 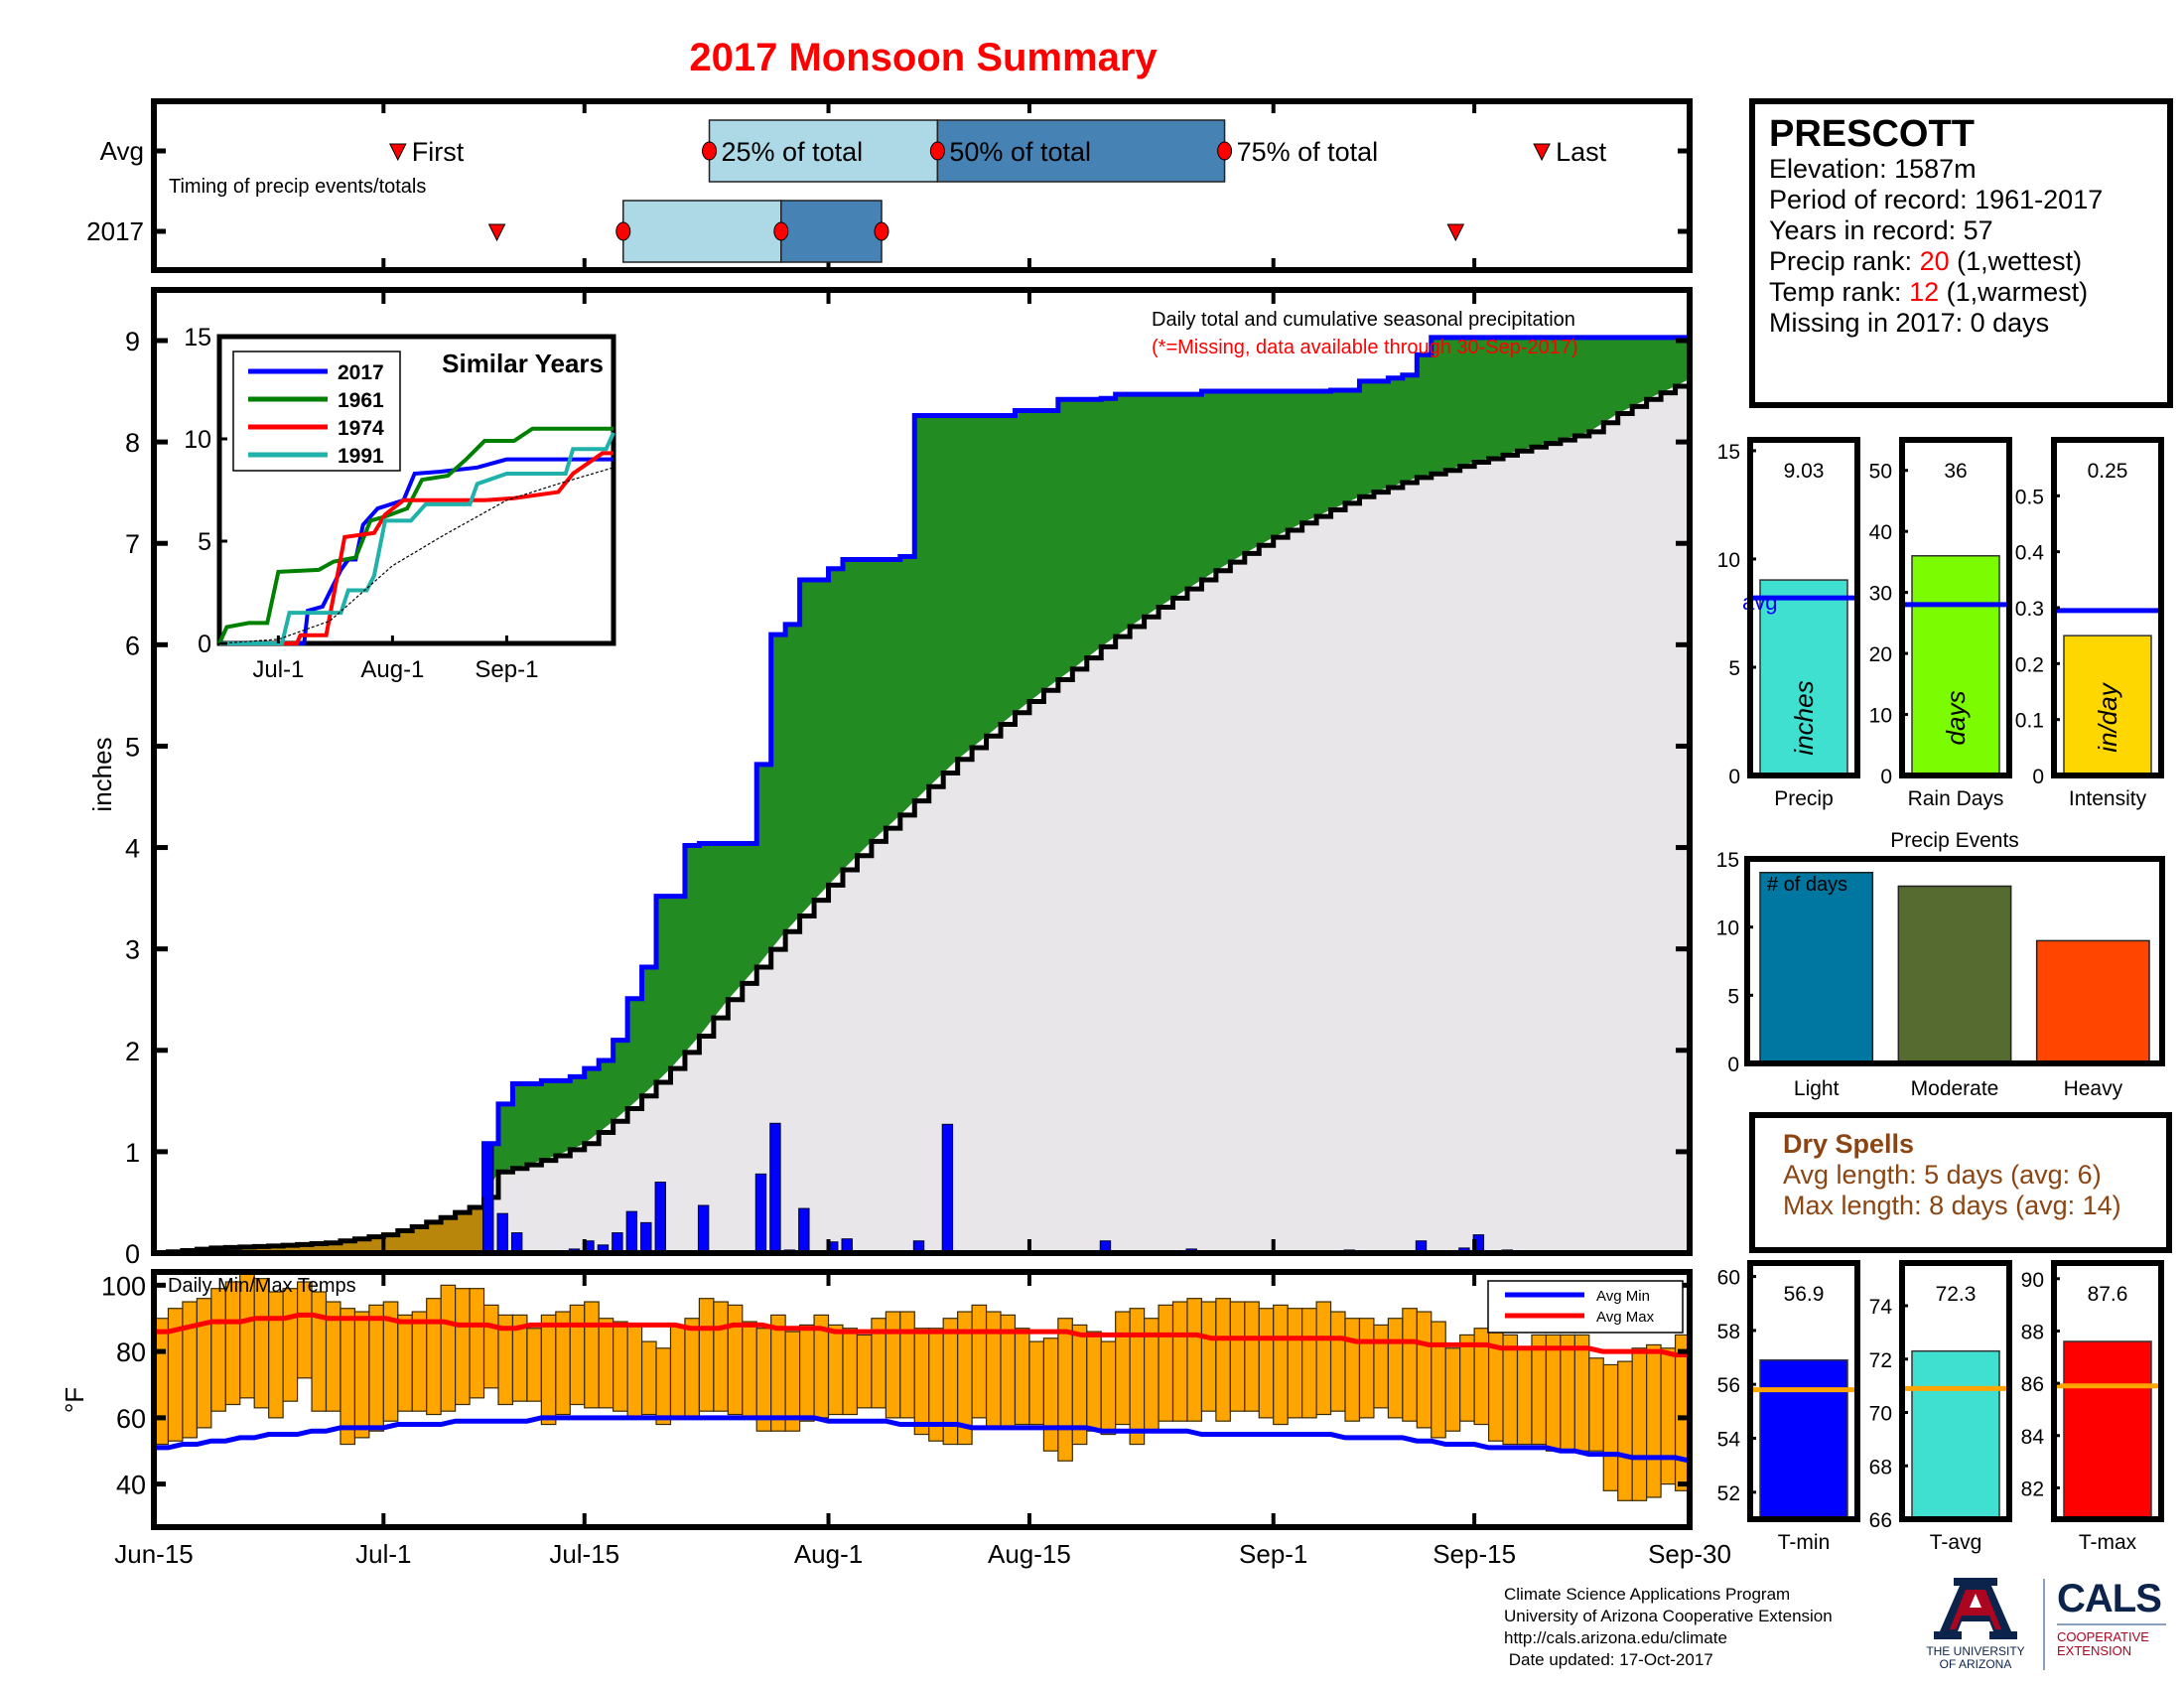 I want to click on arizona-a-icon, so click(x=1975, y=1608).